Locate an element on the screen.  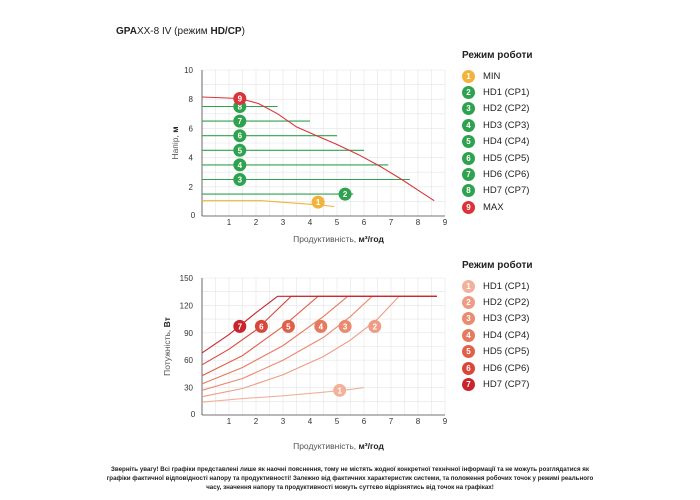
y-axis-label-text: Напір, is located at coordinates (175, 146).